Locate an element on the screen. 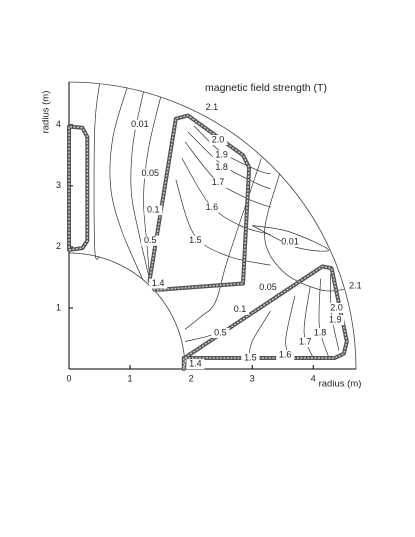  x-tick-label: 1 is located at coordinates (130, 378).